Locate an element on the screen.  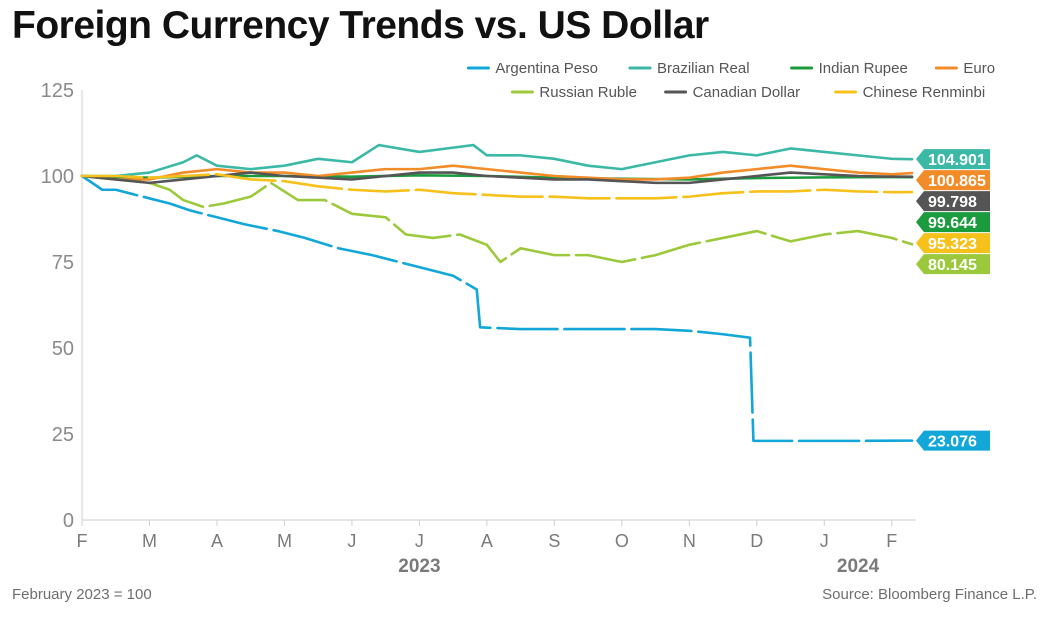
series-line-euro is located at coordinates (497, 172).